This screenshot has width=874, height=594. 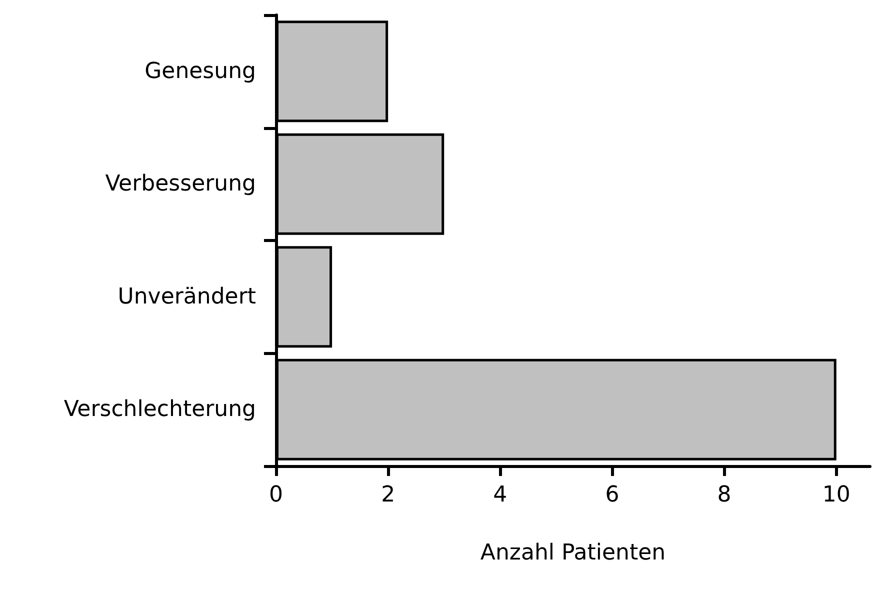 I want to click on x-axis-title: Anzahl Patienten, so click(x=573, y=553).